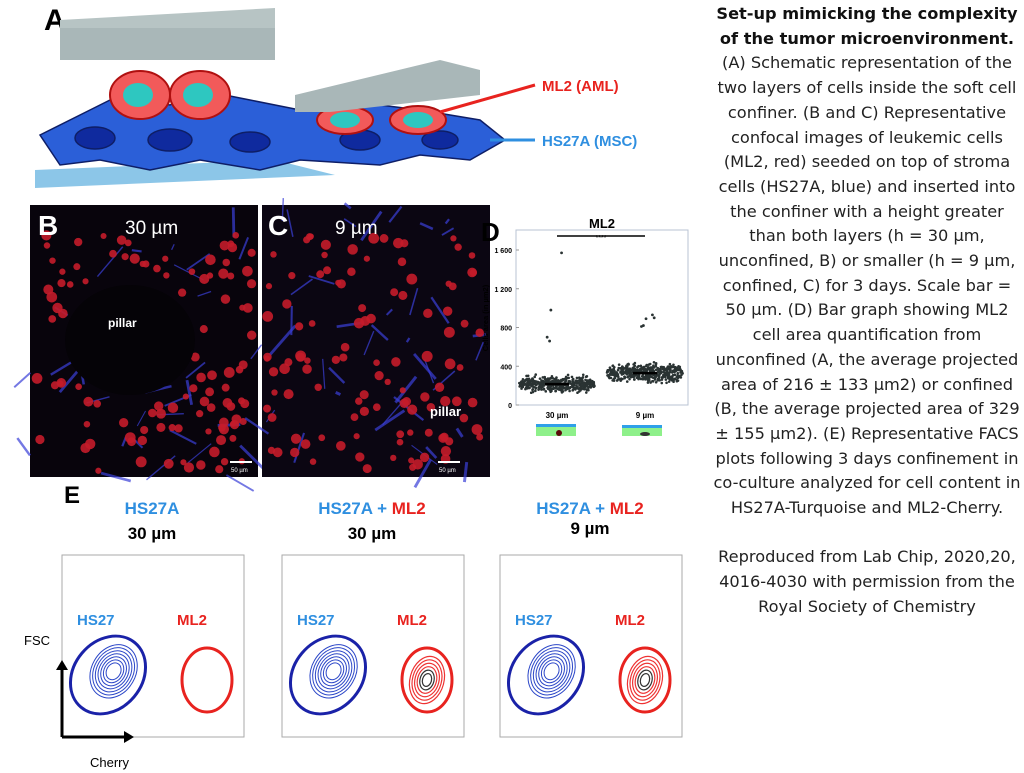 The height and width of the screenshot is (773, 1024). What do you see at coordinates (207, 680) in the screenshot?
I see `ml2-gate-ellipse` at bounding box center [207, 680].